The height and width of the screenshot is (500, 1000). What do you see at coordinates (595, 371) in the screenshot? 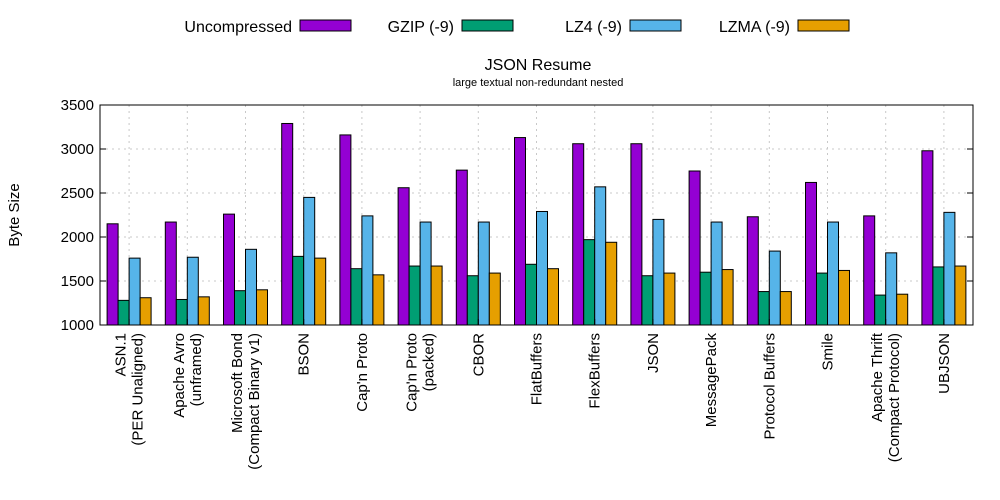
I see `x-category-label-line: FlexBuffers` at bounding box center [595, 371].